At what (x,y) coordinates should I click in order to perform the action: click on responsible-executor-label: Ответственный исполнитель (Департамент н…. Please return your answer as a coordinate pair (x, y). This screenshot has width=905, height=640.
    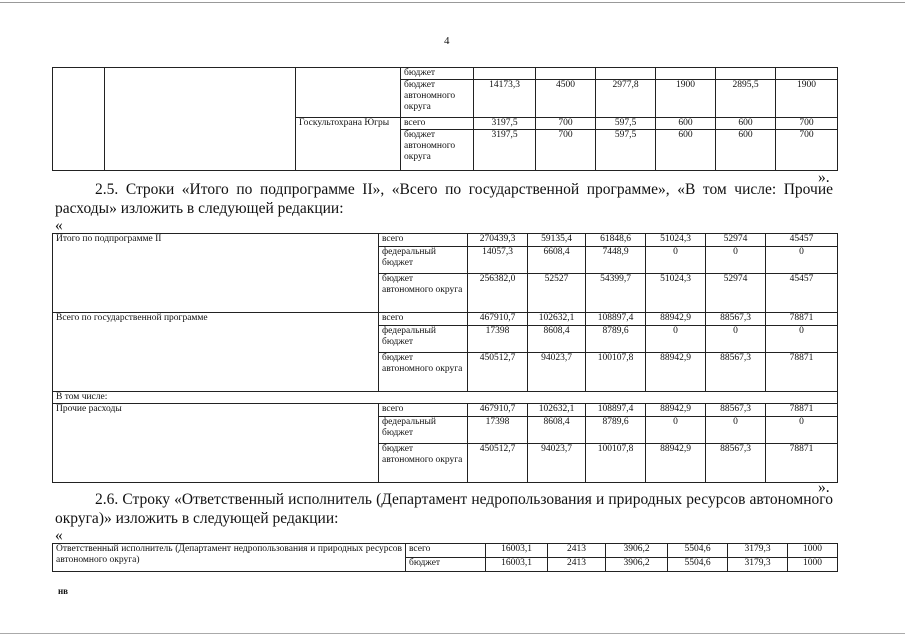
    Looking at the image, I should click on (229, 557).